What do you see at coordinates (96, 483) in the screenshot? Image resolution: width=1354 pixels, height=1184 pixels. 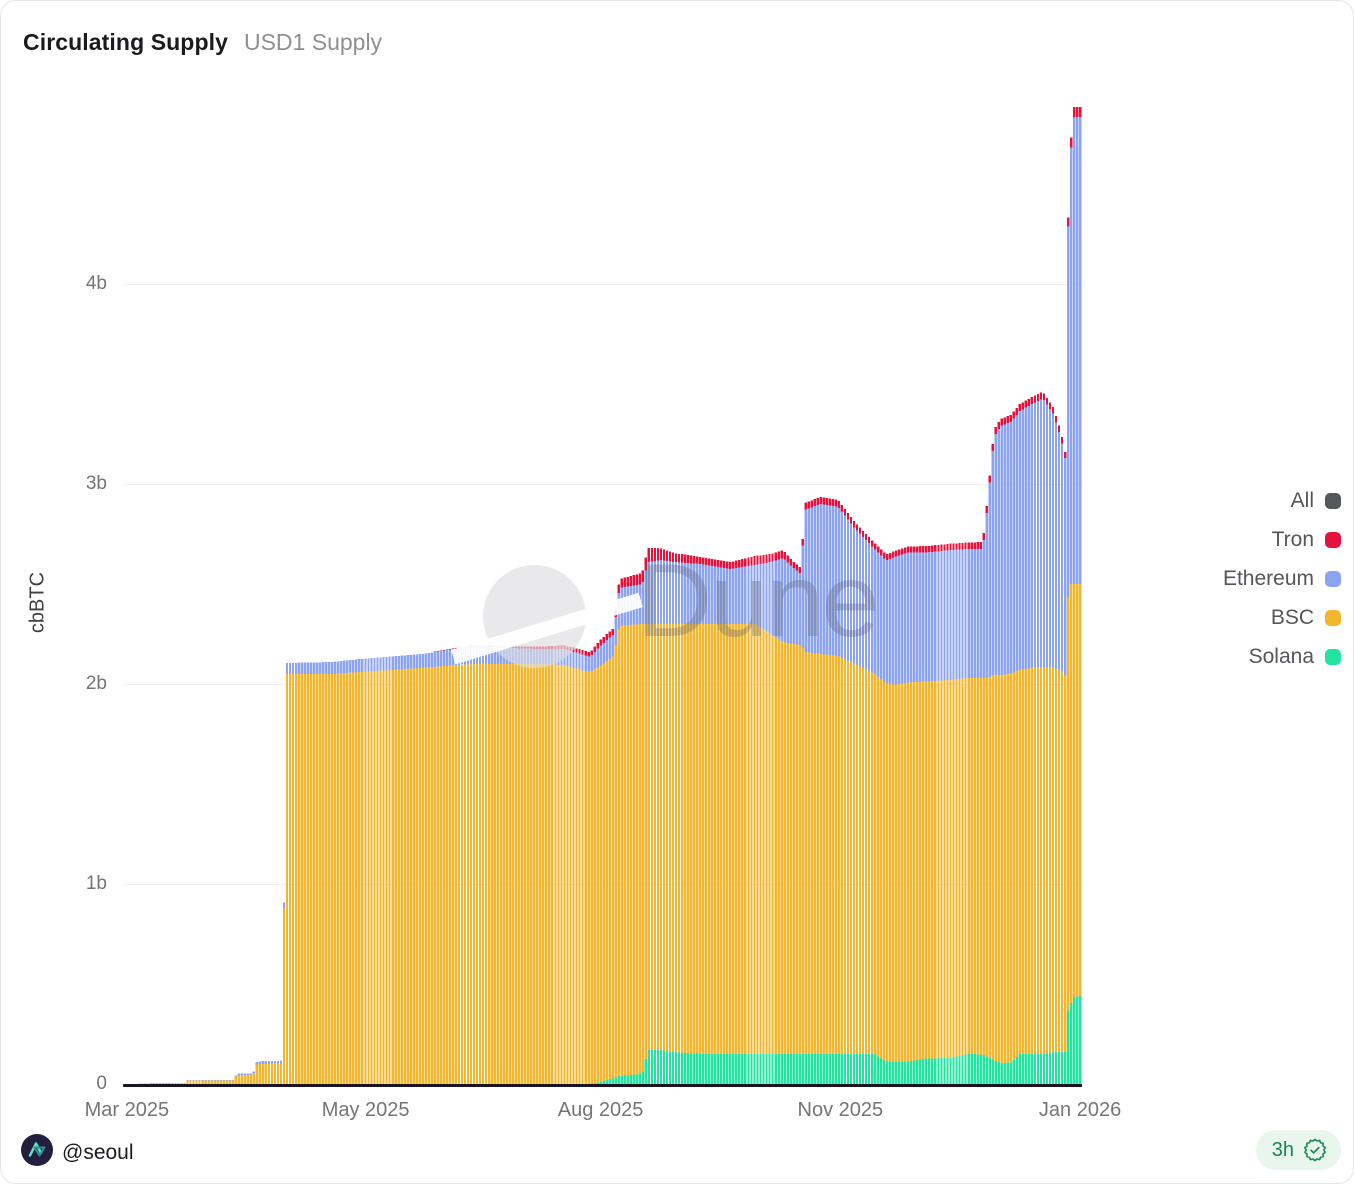 I see `y-tick-3b: 3b` at bounding box center [96, 483].